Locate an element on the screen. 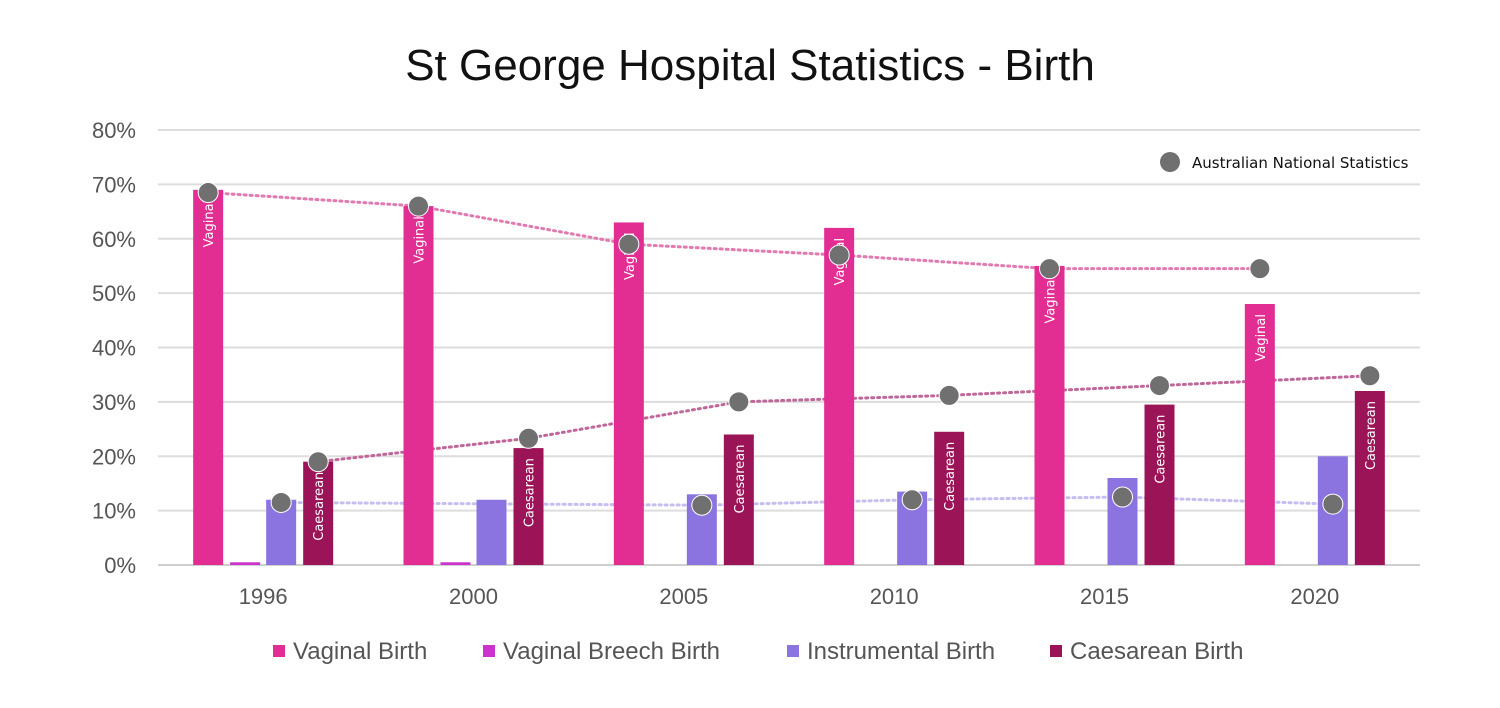 Image resolution: width=1500 pixels, height=708 pixels. y-axis-ticks: 0% 10% 20% 30% 40% 50% 60% 70% 80% is located at coordinates (114, 348).